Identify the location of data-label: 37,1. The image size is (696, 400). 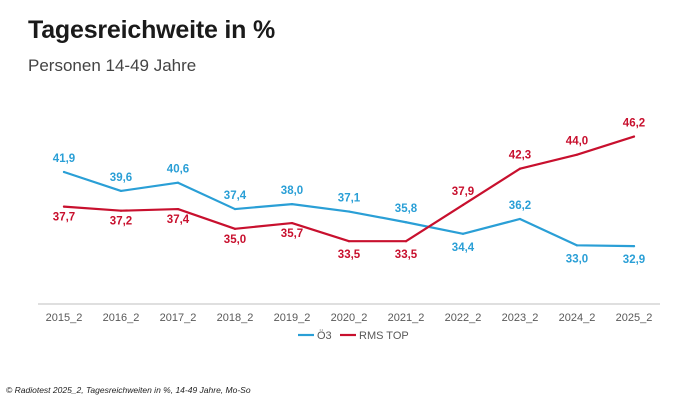
(349, 199).